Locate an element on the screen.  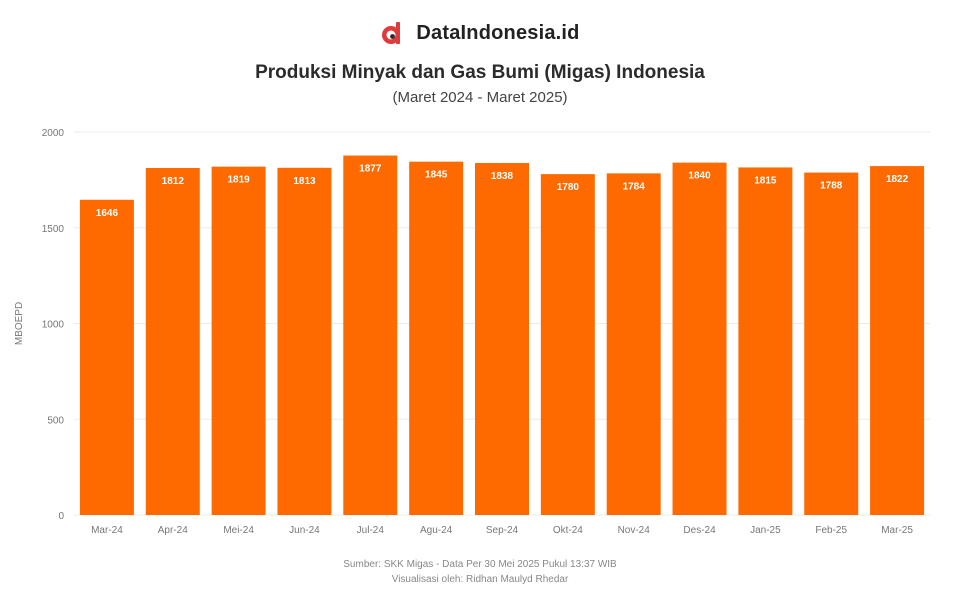
brand-name: DataIndonesia.id is located at coordinates (498, 32).